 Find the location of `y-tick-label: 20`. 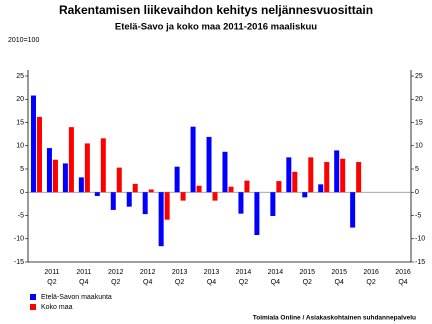

y-tick-label: 20 is located at coordinates (20, 99).